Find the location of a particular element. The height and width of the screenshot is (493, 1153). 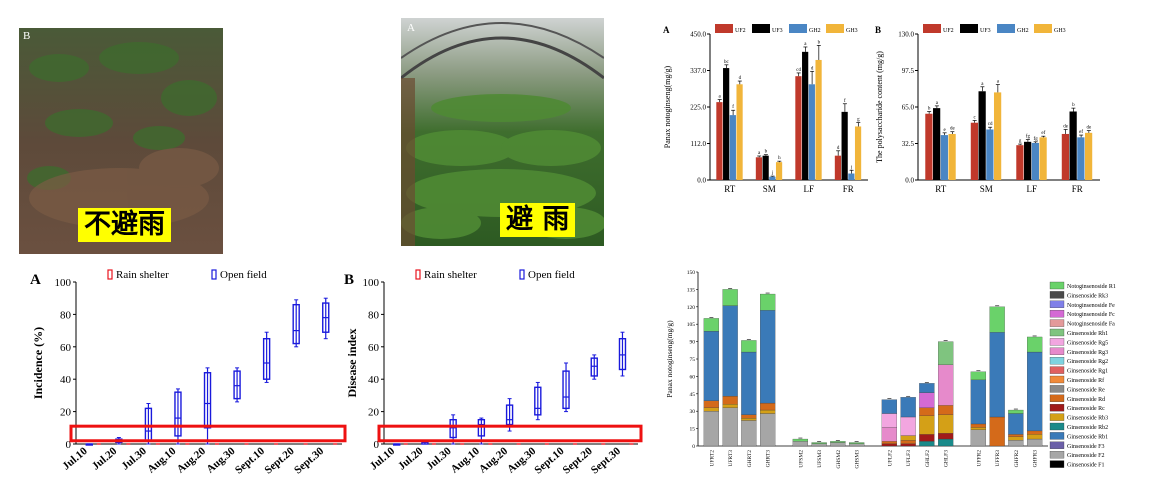

legend-label: Ginsenoside Rb1 is located at coordinates (1087, 437).